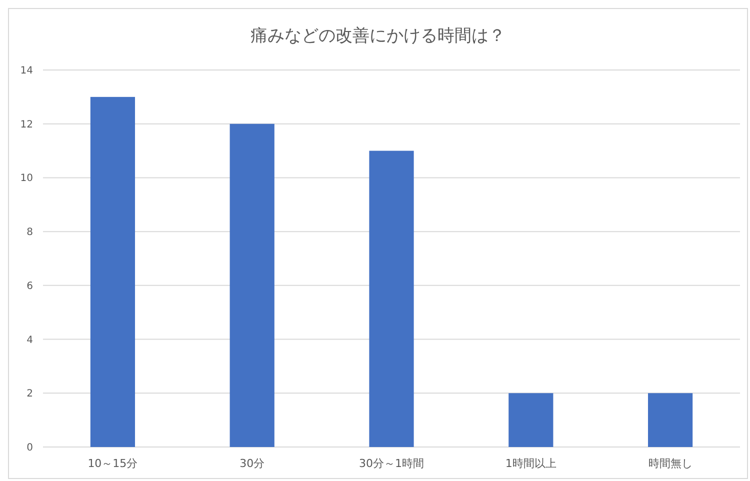 Image resolution: width=750 pixels, height=481 pixels. I want to click on y-tick-label: 10, so click(26, 178).